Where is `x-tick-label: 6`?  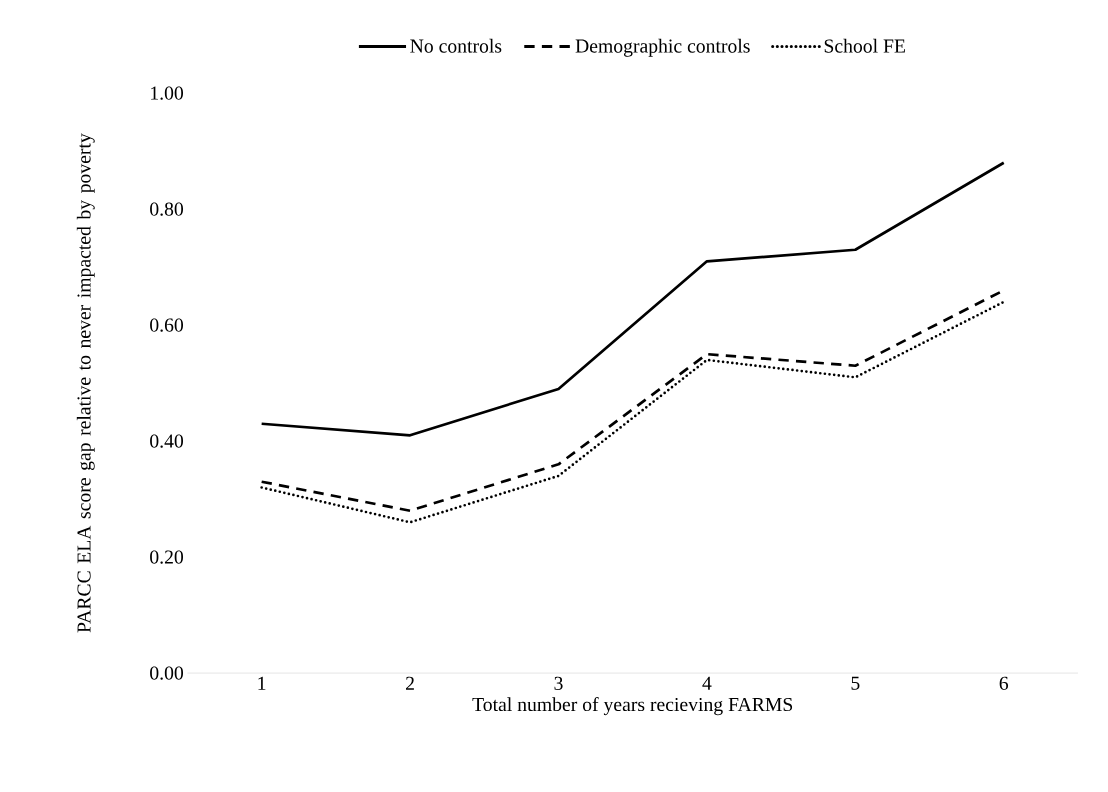
x-tick-label: 6 is located at coordinates (1004, 683).